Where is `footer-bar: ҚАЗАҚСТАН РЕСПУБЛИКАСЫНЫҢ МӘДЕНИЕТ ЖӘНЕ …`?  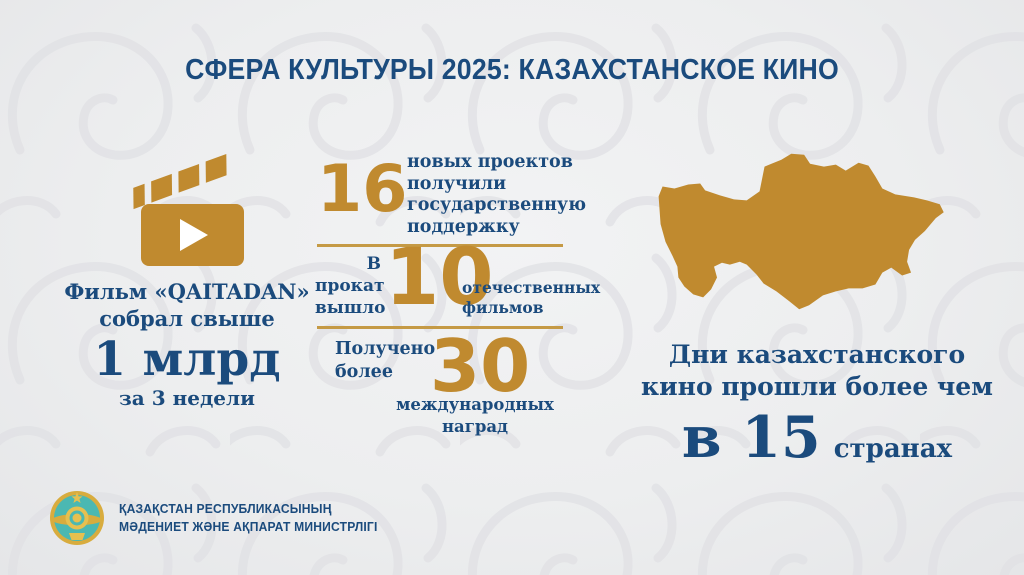
footer-bar: ҚАЗАҚСТАН РЕСПУБЛИКАСЫНЫҢ МӘДЕНИЕТ ЖӘНЕ … is located at coordinates (222, 518).